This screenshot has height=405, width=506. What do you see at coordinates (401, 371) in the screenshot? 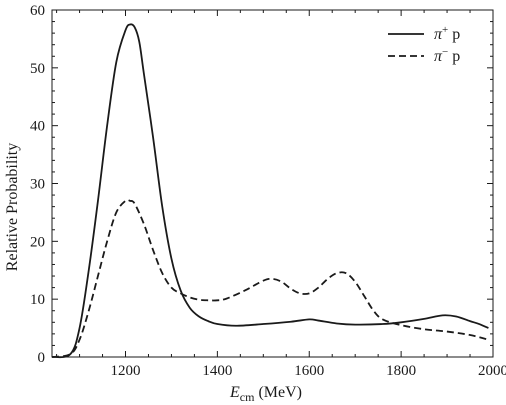
I see `x-tick-label: 1800` at bounding box center [401, 371].